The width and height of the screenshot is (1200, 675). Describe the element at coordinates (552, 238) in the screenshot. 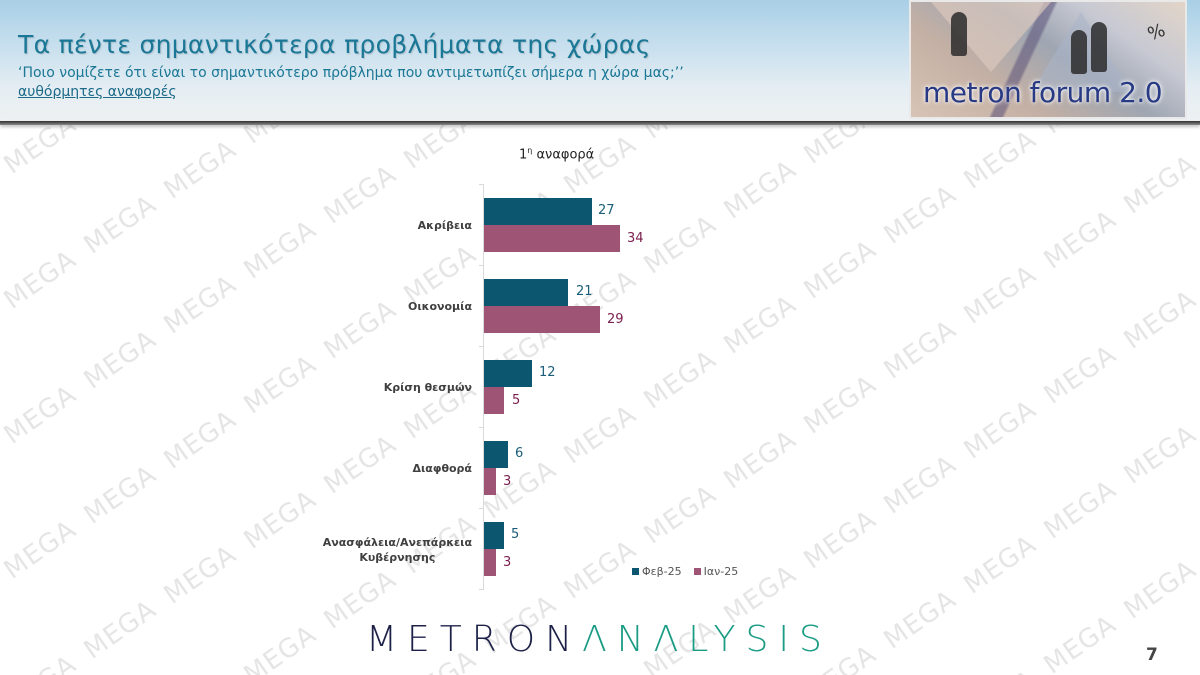

I see `bar-jan-akriveia` at that location.